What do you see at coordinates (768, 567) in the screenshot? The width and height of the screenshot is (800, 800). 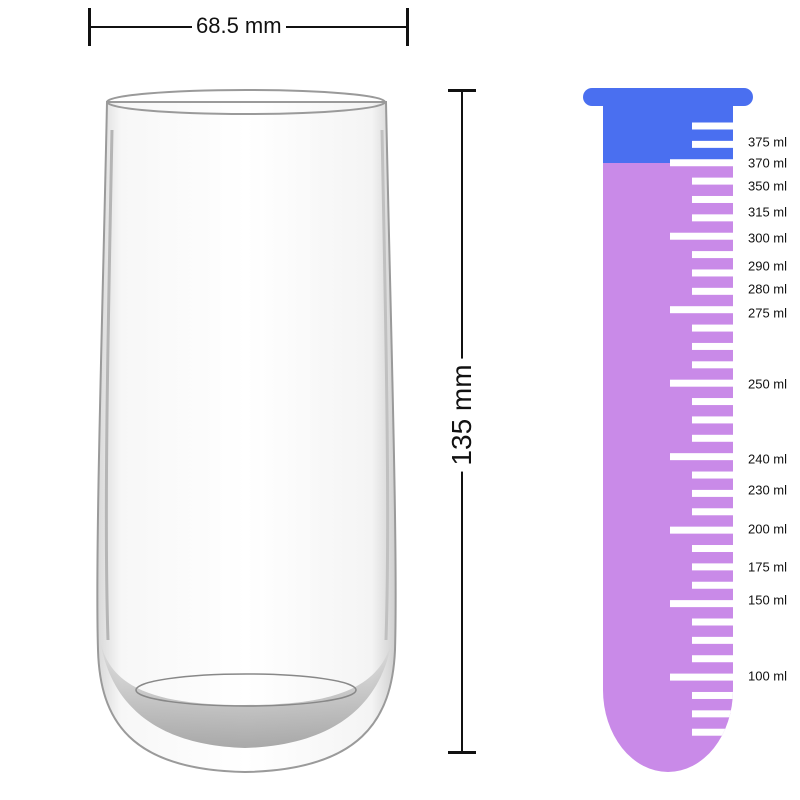 I see `volume-label: 175 ml` at bounding box center [768, 567].